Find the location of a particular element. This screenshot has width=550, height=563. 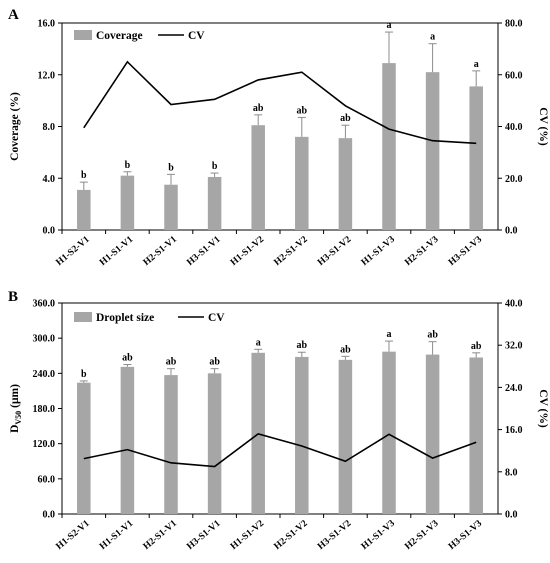

y-tick-label: 8.0 is located at coordinates (49, 127).